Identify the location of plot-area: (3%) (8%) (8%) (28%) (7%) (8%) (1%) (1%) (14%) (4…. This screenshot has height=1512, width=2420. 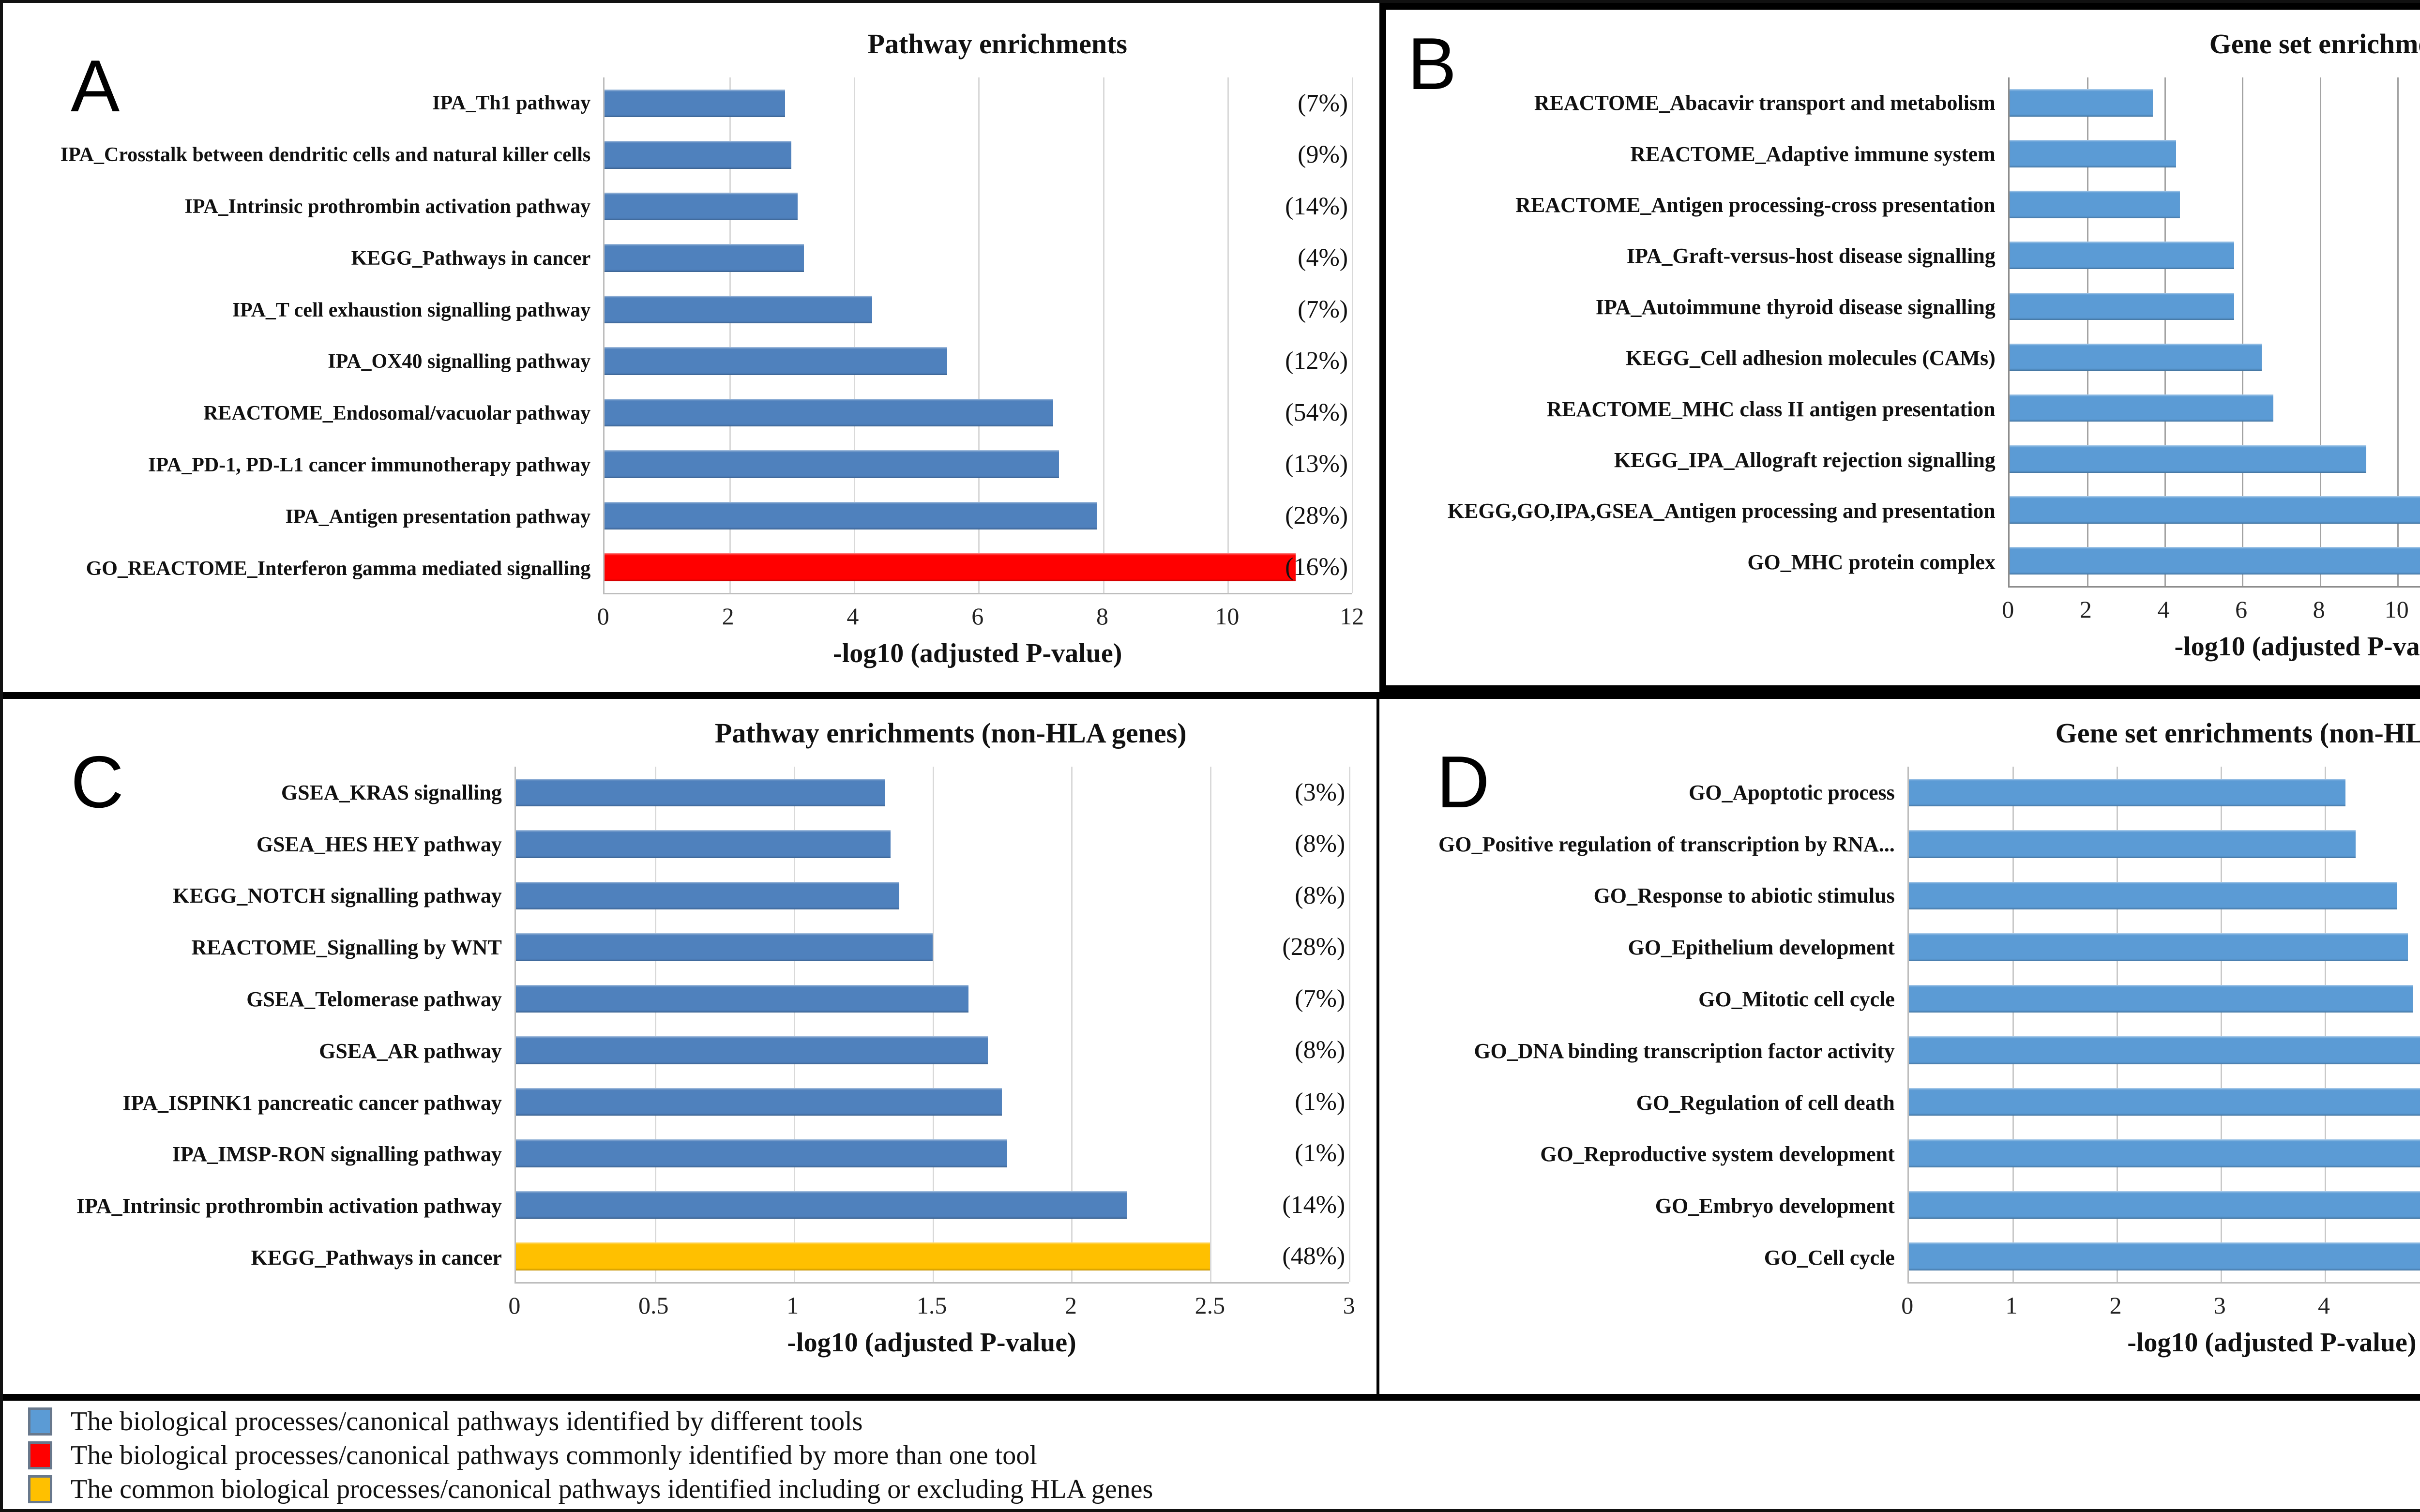
(932, 1025).